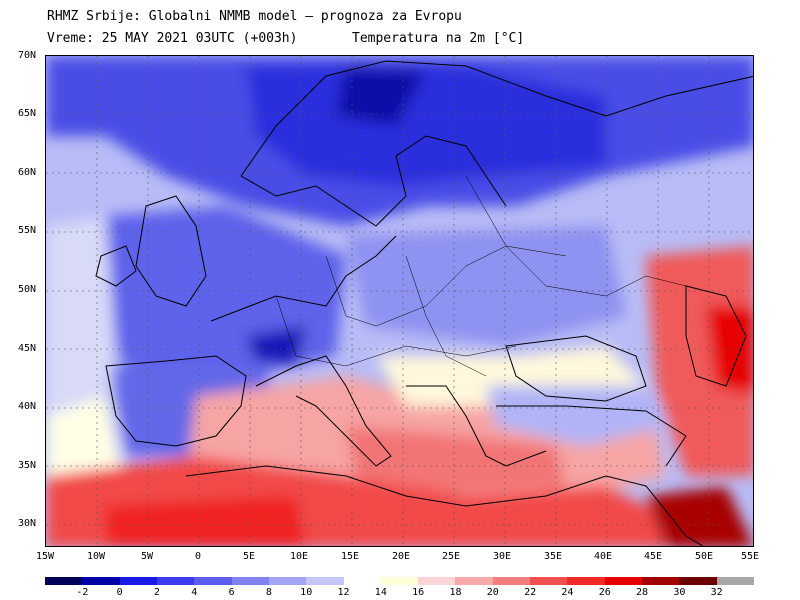 This screenshot has width=800, height=600. I want to click on colorbar-label: 32, so click(716, 592).